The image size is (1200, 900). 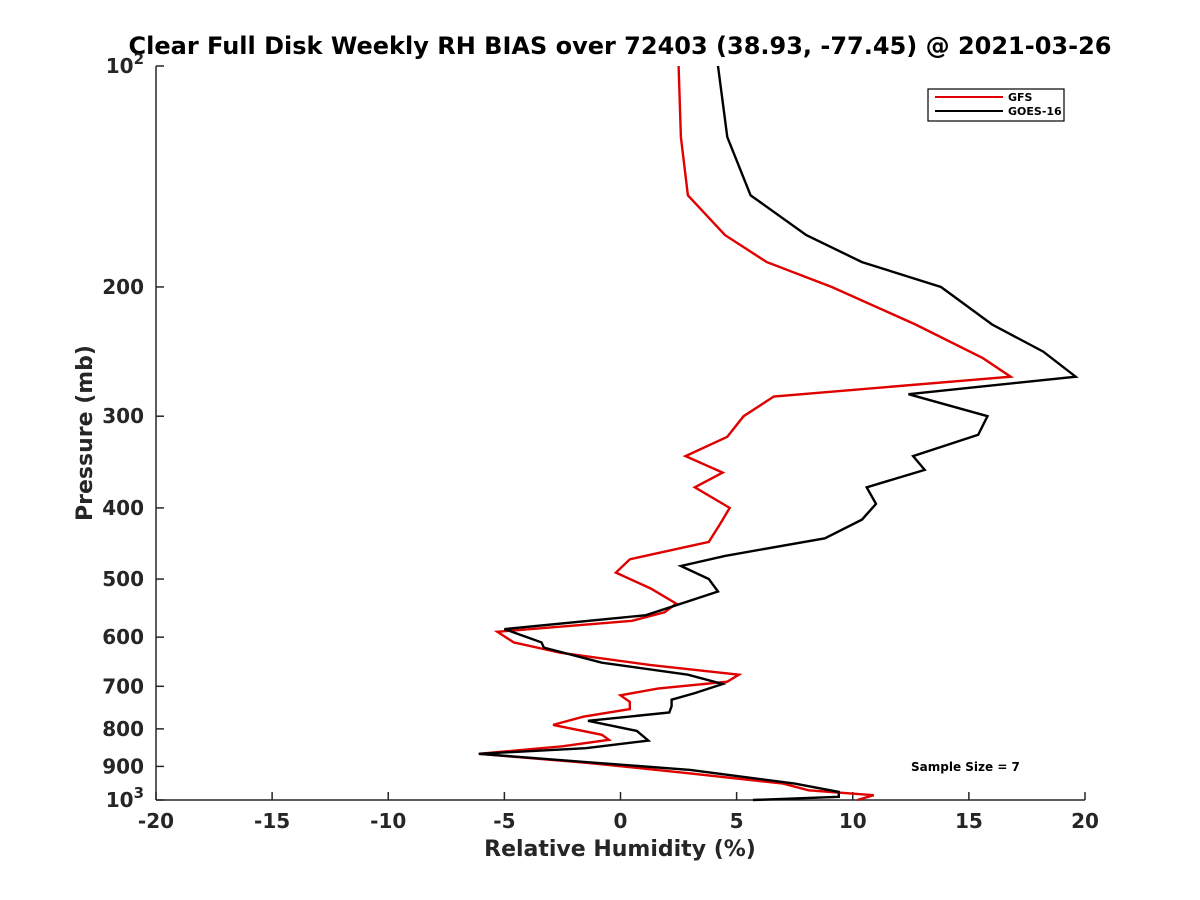 I want to click on legend: GFS GOES-16, so click(x=996, y=105).